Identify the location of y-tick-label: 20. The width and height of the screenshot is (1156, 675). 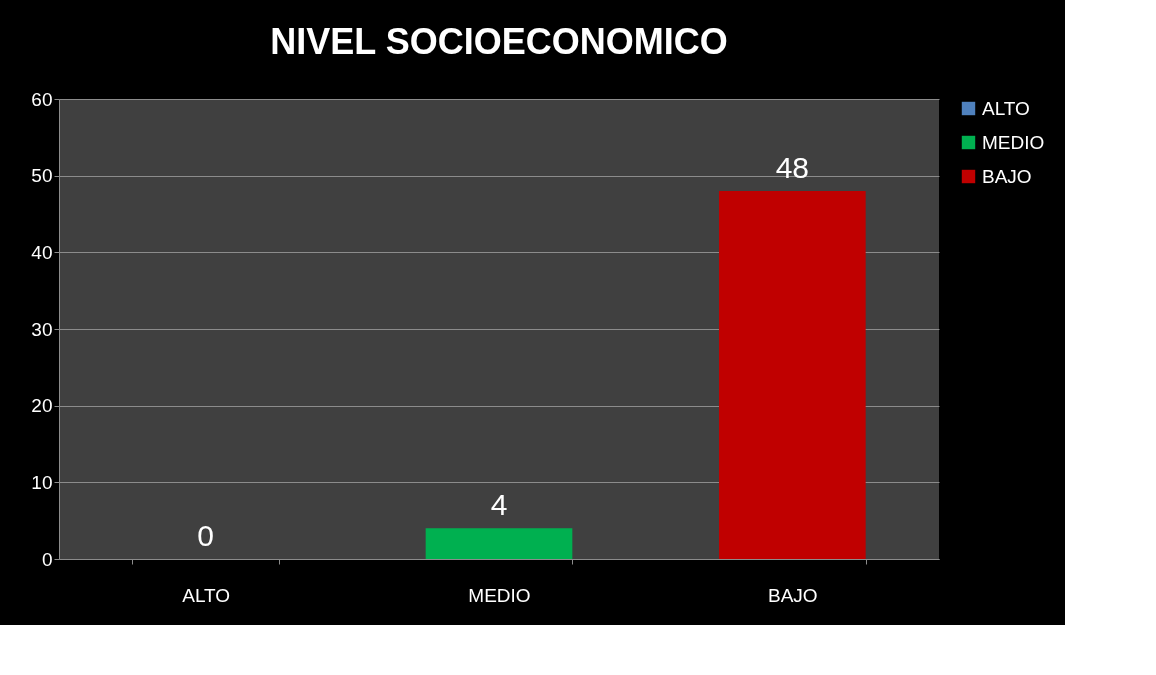
(42, 406).